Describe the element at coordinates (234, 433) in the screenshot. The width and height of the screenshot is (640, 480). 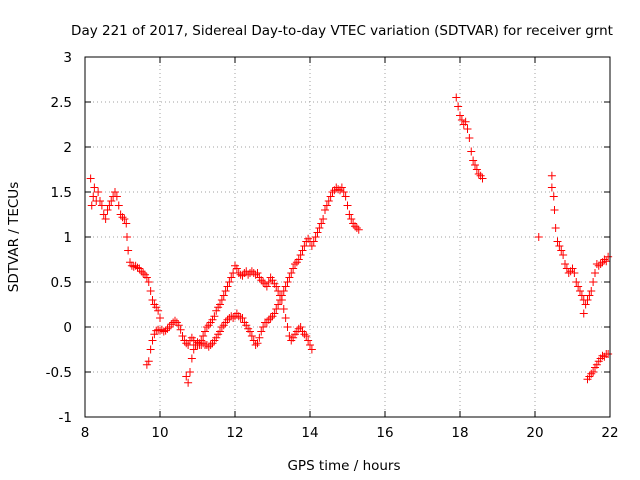
I see `x-tick-label: 12` at that location.